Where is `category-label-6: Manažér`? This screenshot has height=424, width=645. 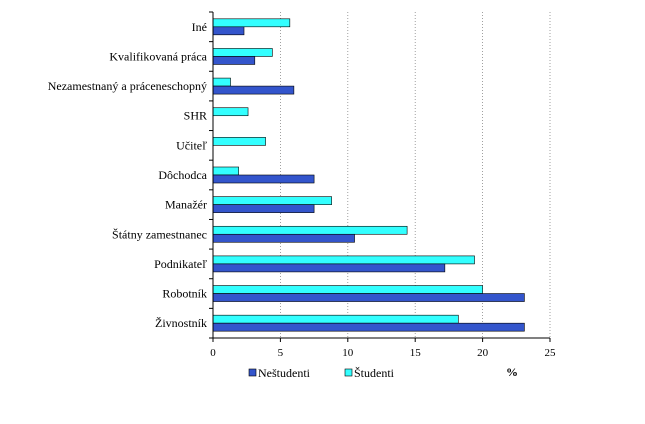
category-label-6: Manažér is located at coordinates (186, 205).